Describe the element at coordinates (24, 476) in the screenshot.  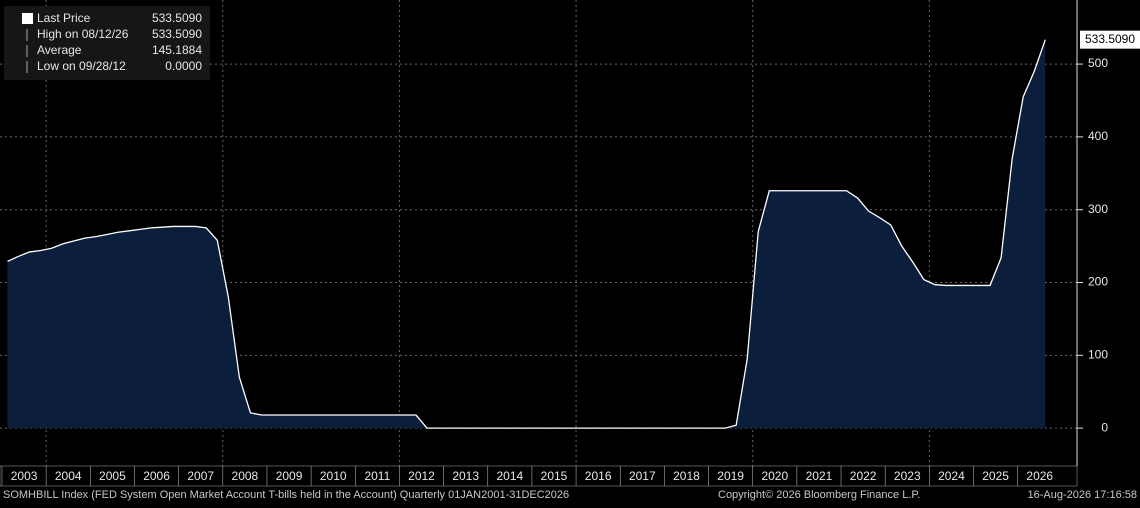
I see `x-tick-label: 2003` at that location.